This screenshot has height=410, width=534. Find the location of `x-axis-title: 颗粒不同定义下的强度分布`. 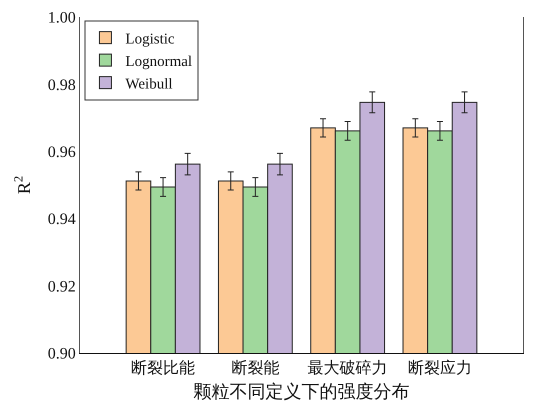

x-axis-title: 颗粒不同定义下的强度分布 is located at coordinates (302, 391).